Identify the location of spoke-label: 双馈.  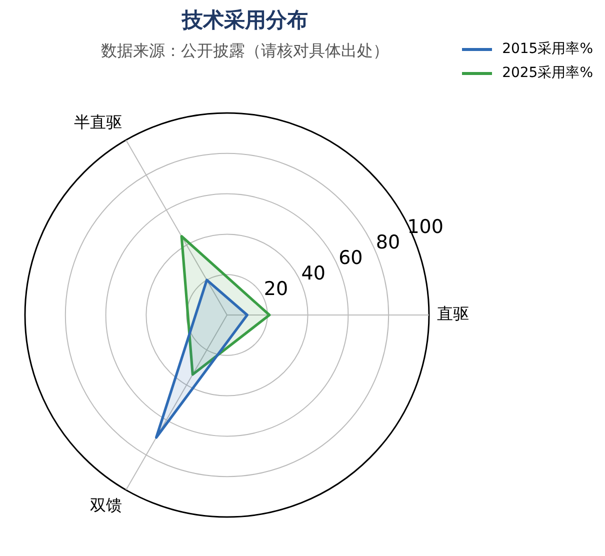
(106, 505).